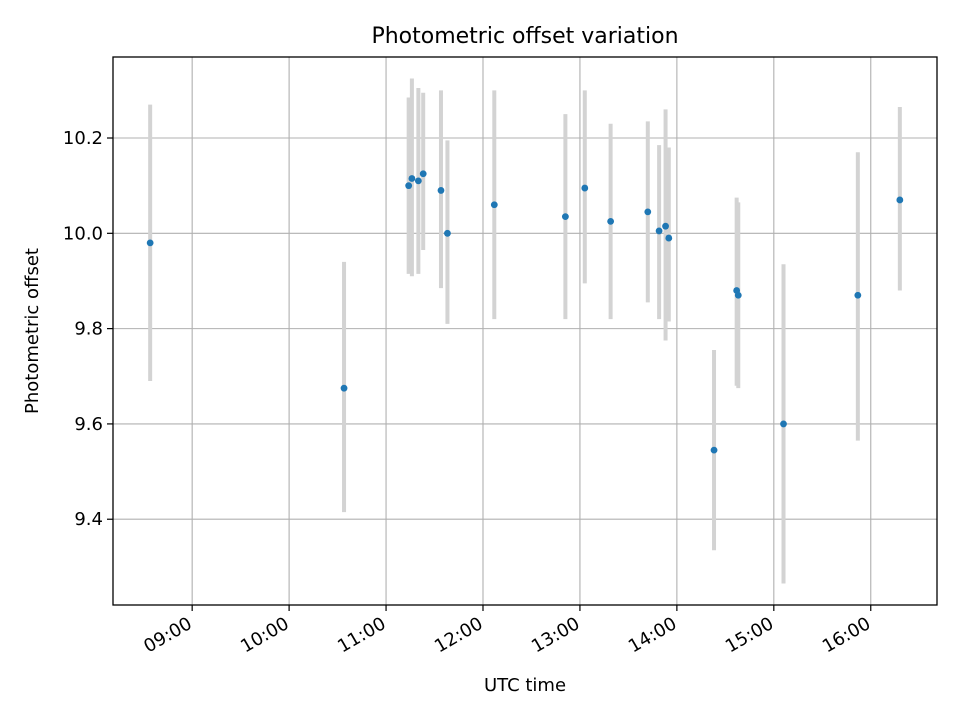 The height and width of the screenshot is (720, 960). What do you see at coordinates (83, 233) in the screenshot?
I see `y-tick-label: 10.0` at bounding box center [83, 233].